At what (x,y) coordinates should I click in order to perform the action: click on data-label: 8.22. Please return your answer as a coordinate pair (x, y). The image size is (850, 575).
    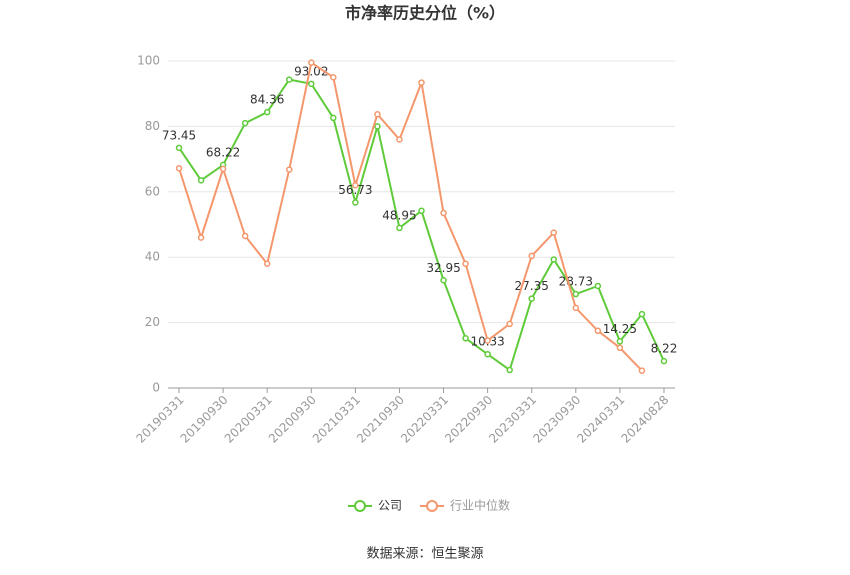
    Looking at the image, I should click on (664, 349).